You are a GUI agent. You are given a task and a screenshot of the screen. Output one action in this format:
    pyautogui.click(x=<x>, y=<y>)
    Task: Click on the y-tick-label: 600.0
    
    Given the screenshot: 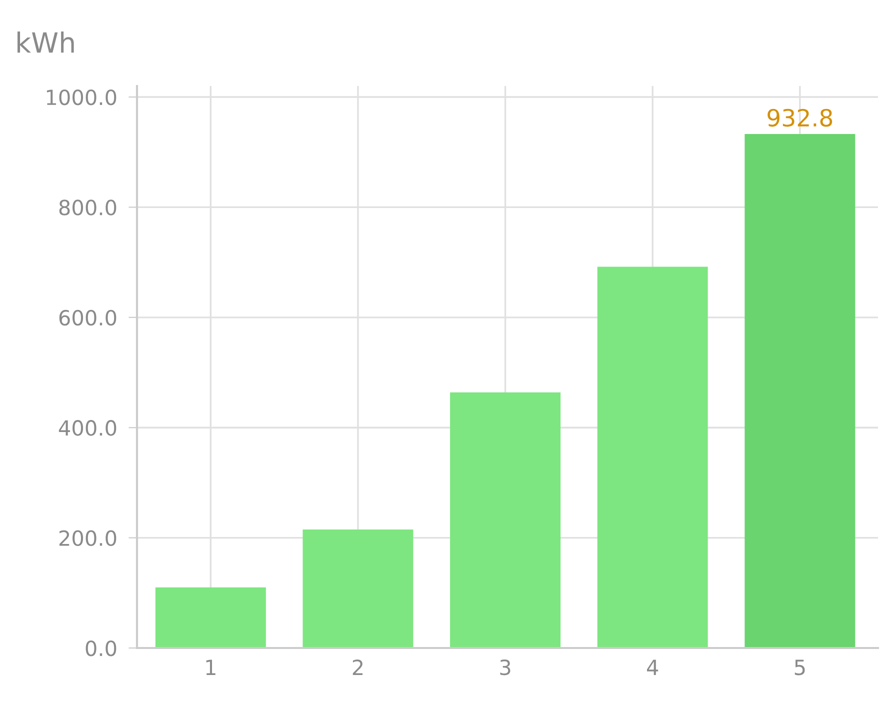 What is the action you would take?
    pyautogui.click(x=87, y=318)
    